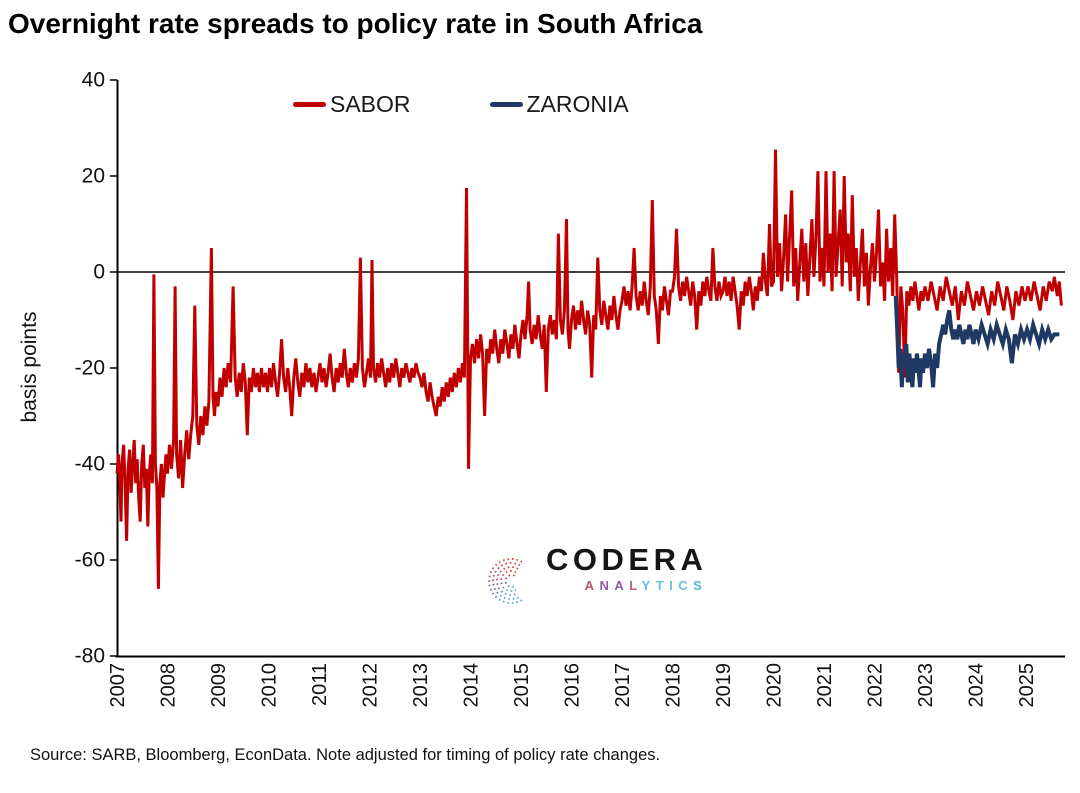 The height and width of the screenshot is (793, 1080). What do you see at coordinates (506, 104) in the screenshot?
I see `zaronia-line-swatch-icon` at bounding box center [506, 104].